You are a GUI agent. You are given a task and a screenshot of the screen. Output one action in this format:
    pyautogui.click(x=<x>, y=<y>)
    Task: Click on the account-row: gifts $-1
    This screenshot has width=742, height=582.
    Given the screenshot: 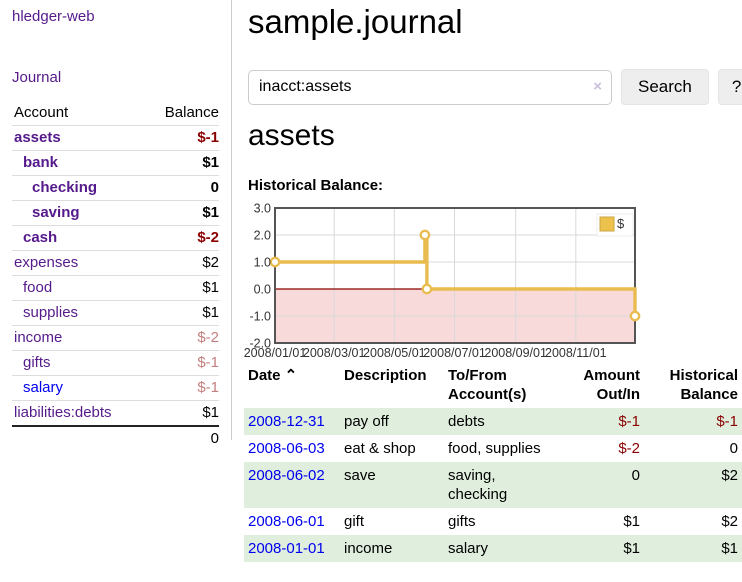 What is the action you would take?
    pyautogui.click(x=115, y=363)
    